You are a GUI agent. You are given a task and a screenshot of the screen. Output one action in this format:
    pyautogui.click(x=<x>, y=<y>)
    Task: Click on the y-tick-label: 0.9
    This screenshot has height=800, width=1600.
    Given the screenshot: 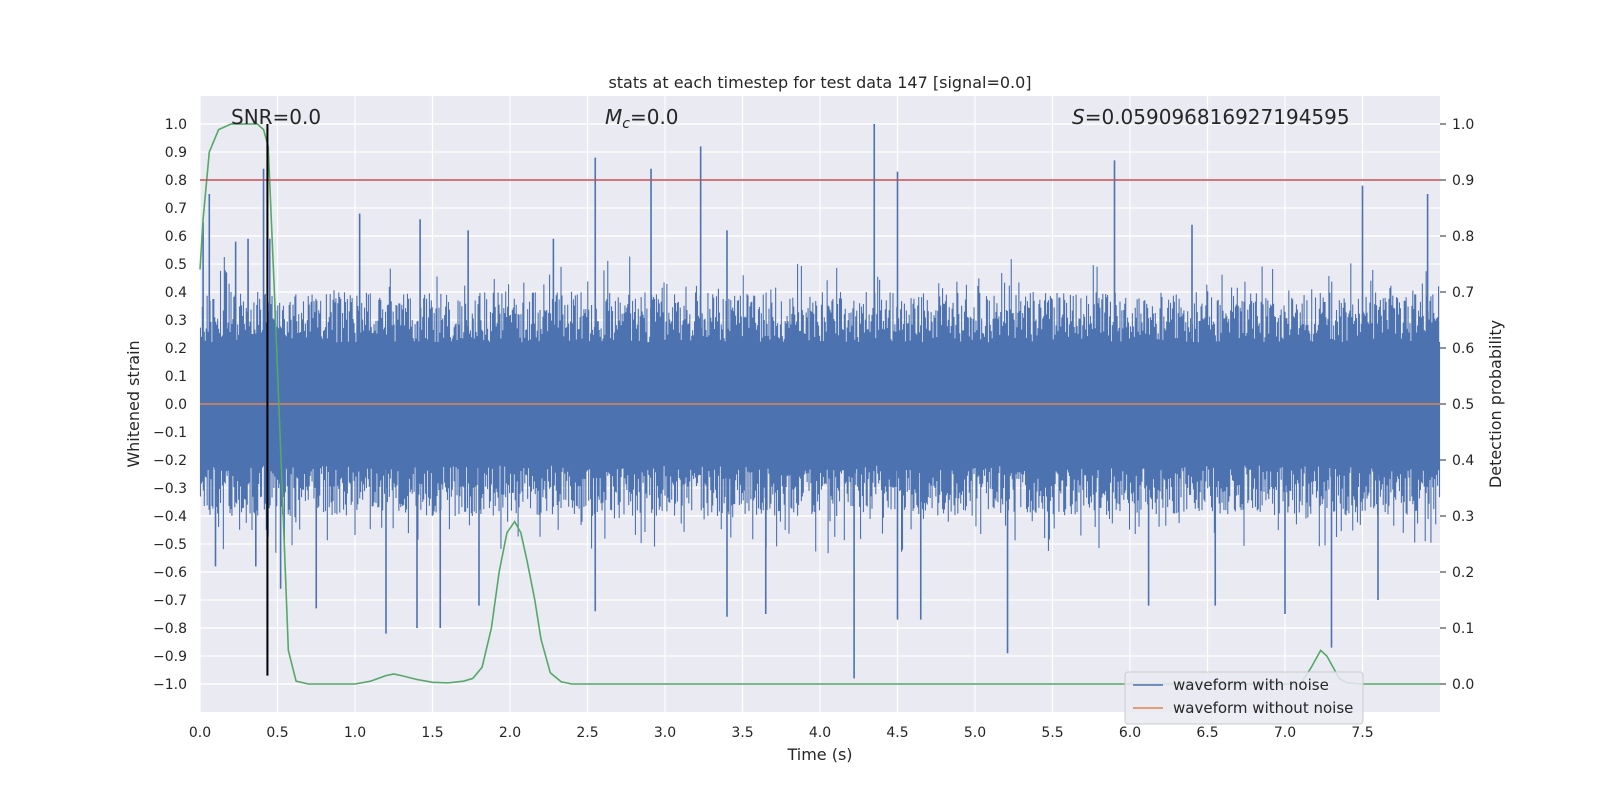 What is the action you would take?
    pyautogui.click(x=176, y=153)
    